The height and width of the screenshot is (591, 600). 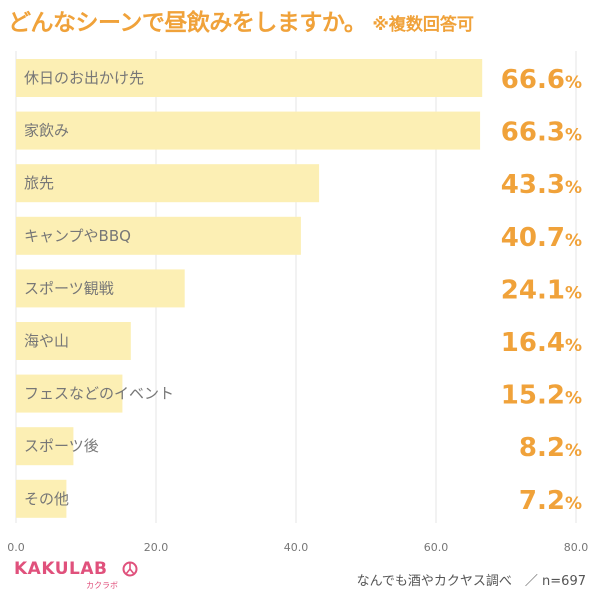 I want to click on value-label: 40.7%, so click(x=541, y=238).